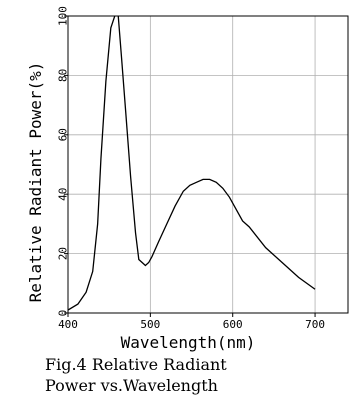  What do you see at coordinates (136, 364) in the screenshot?
I see `figure-caption-line-1: Fig.4 Relative Radiant` at bounding box center [136, 364].